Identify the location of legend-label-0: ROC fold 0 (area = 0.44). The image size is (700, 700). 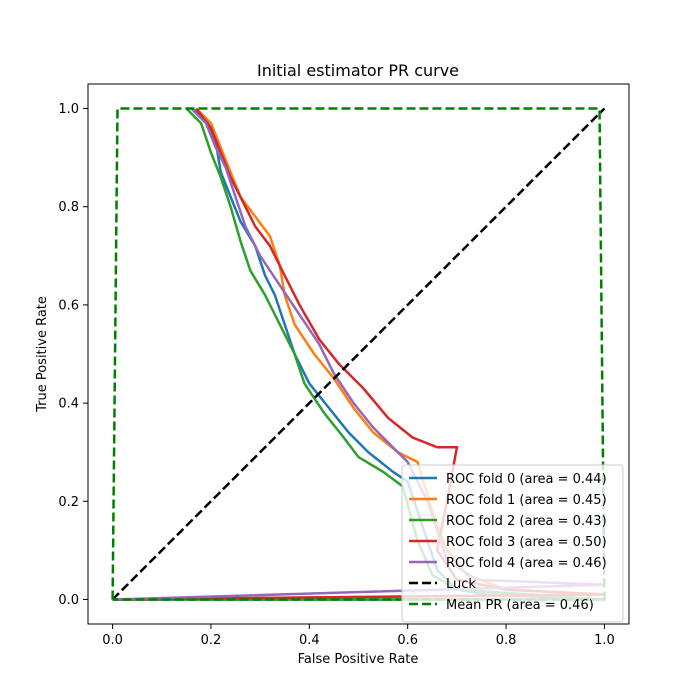
(526, 479).